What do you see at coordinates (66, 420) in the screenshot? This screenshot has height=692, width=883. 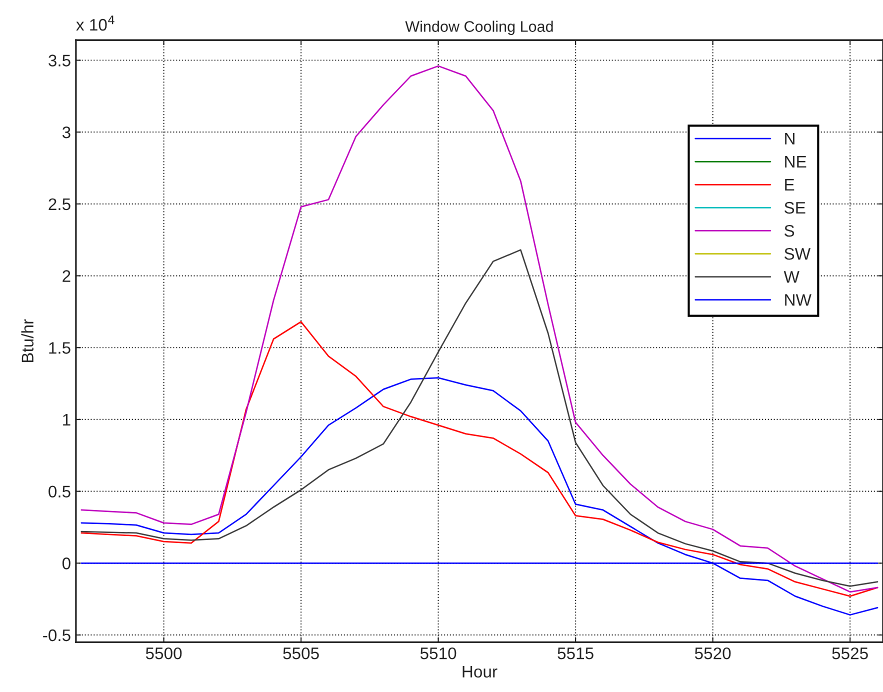 I see `y-tick-label: 1` at bounding box center [66, 420].